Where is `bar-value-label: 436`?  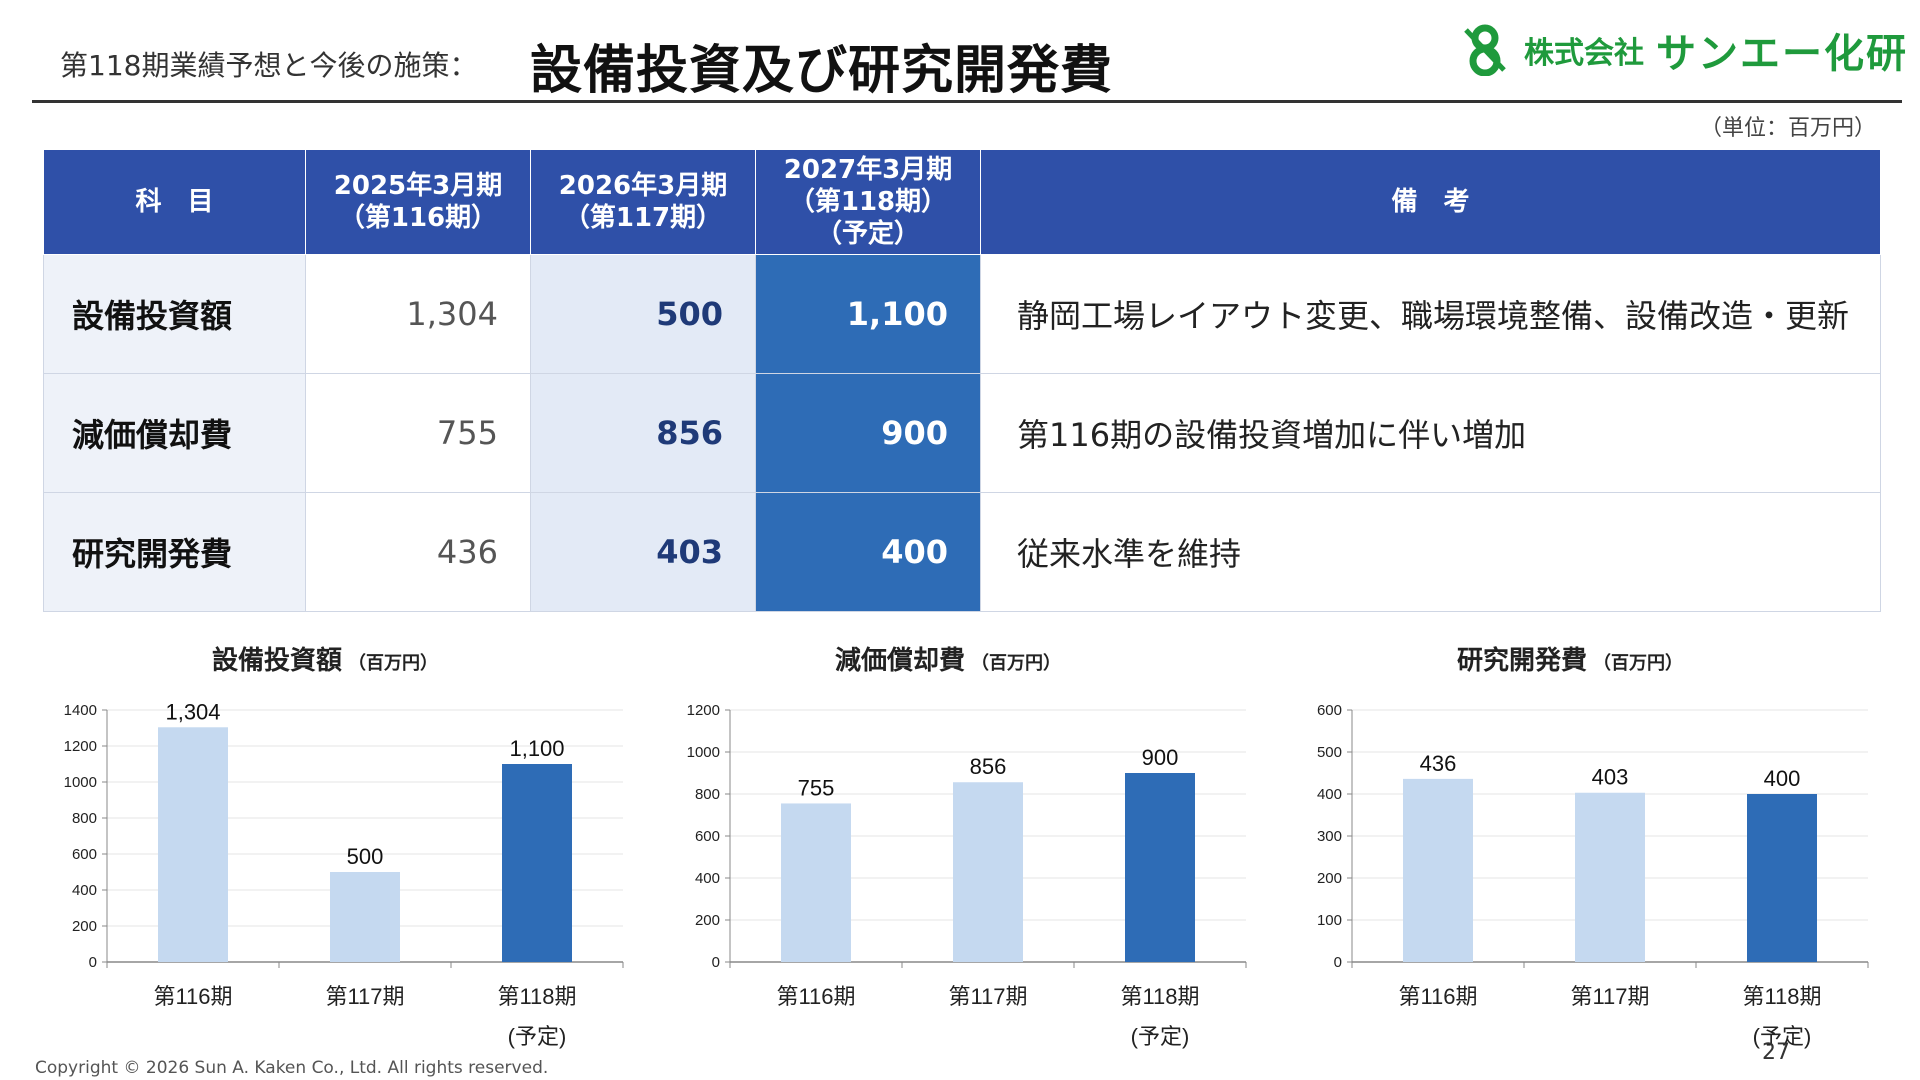 bar-value-label: 436 is located at coordinates (1438, 763).